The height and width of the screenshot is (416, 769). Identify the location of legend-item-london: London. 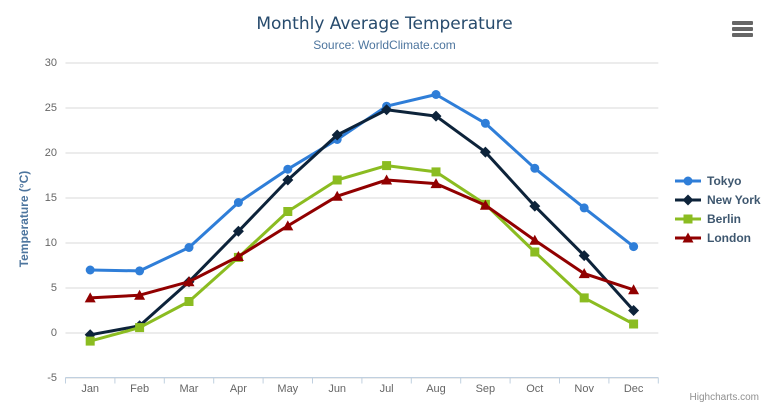
(717, 238).